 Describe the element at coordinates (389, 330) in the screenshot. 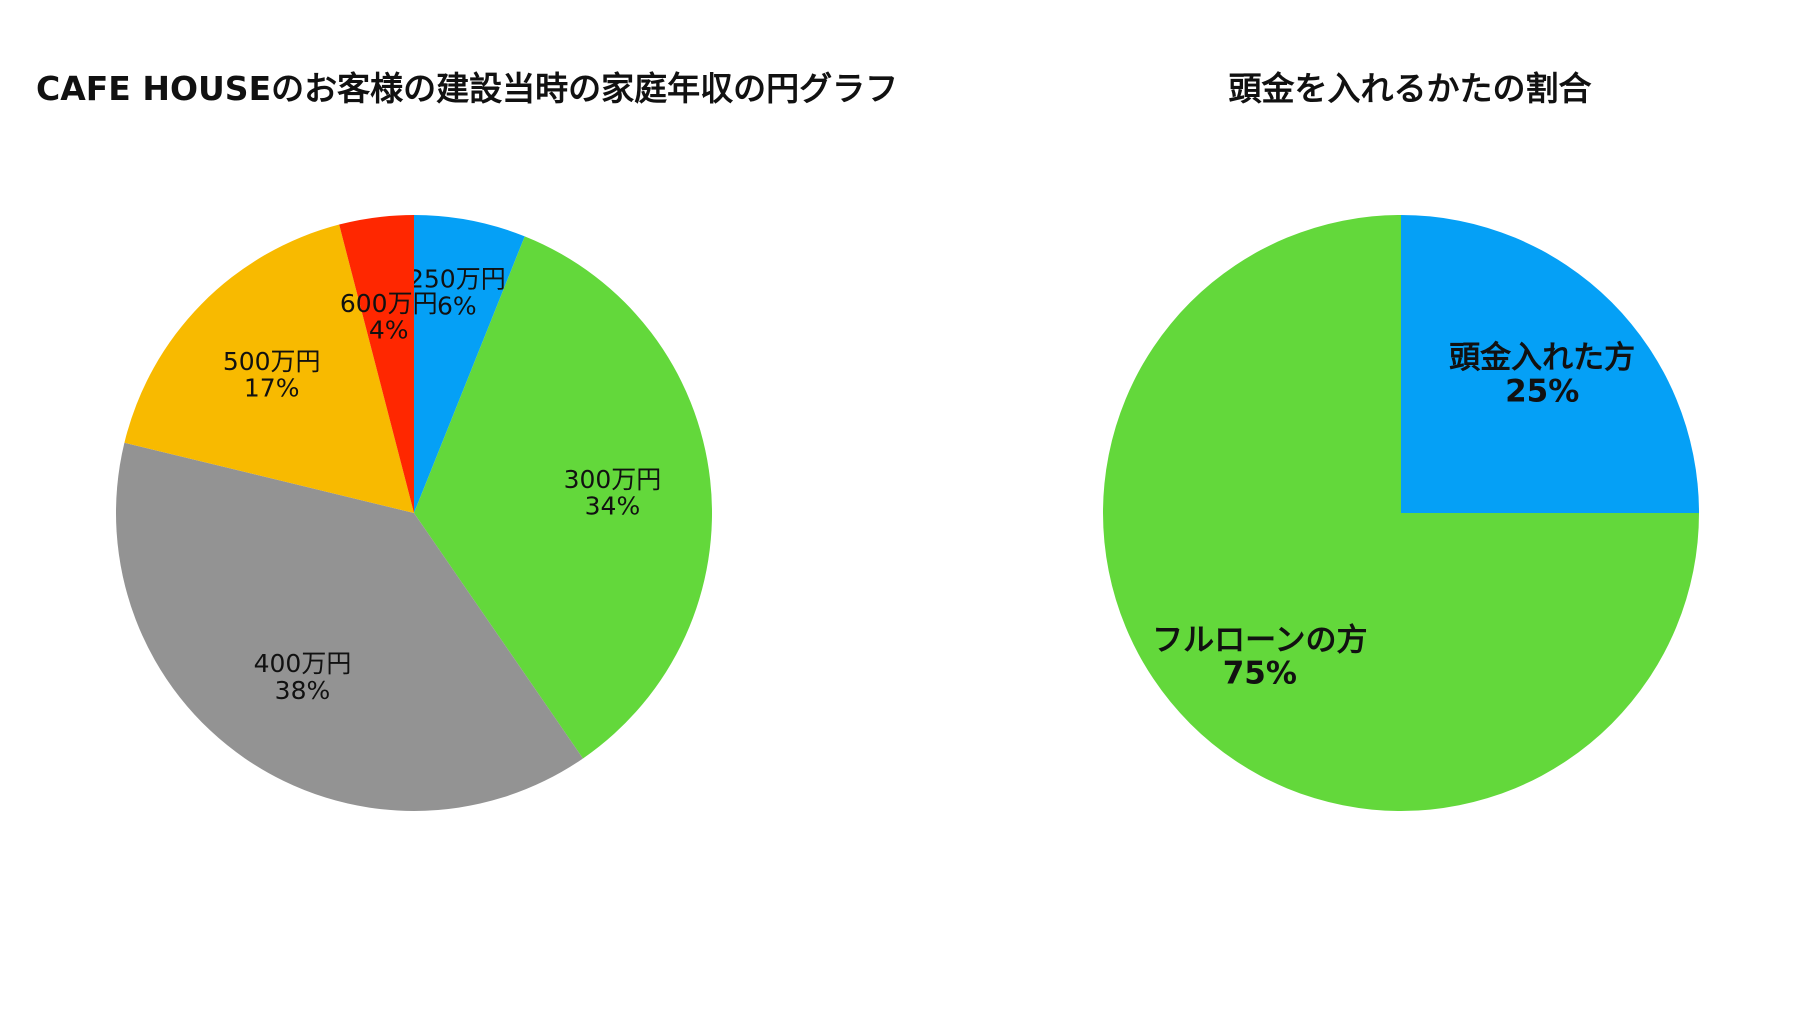

I see `slice-percent-label: 4%` at that location.